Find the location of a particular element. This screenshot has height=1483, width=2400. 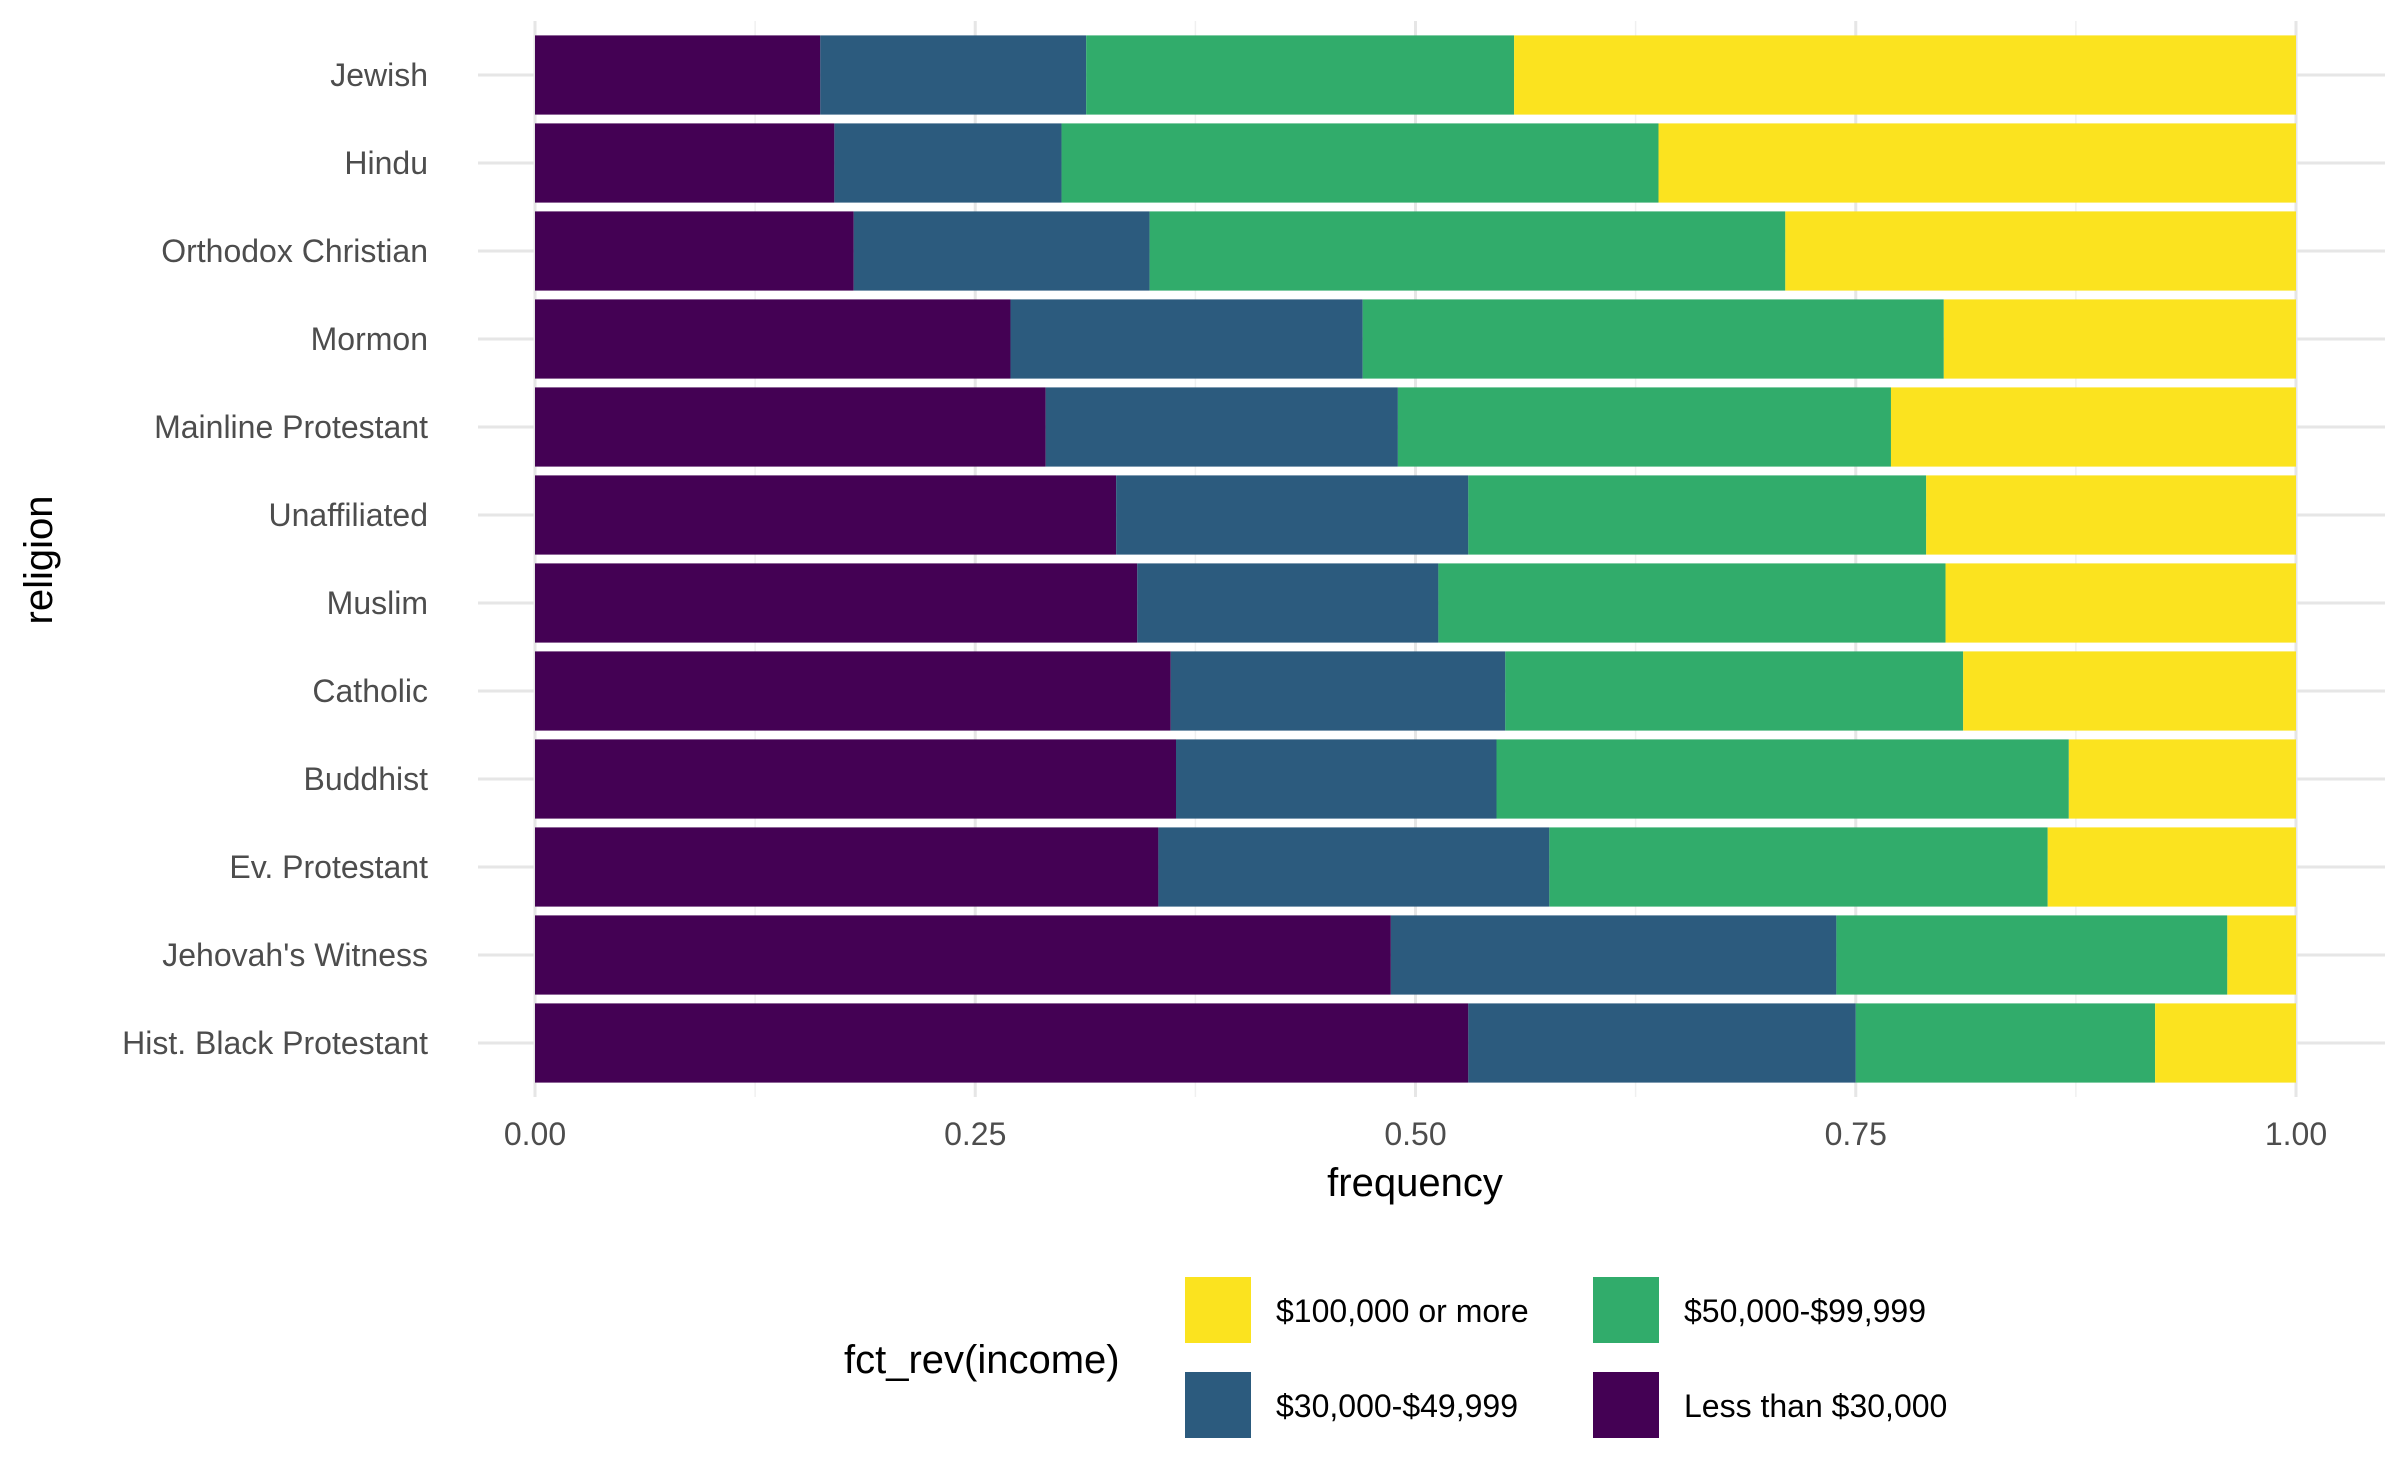

x-tick-labels: 0.00 0.25 0.50 0.75 1.00 is located at coordinates (1415, 1134).